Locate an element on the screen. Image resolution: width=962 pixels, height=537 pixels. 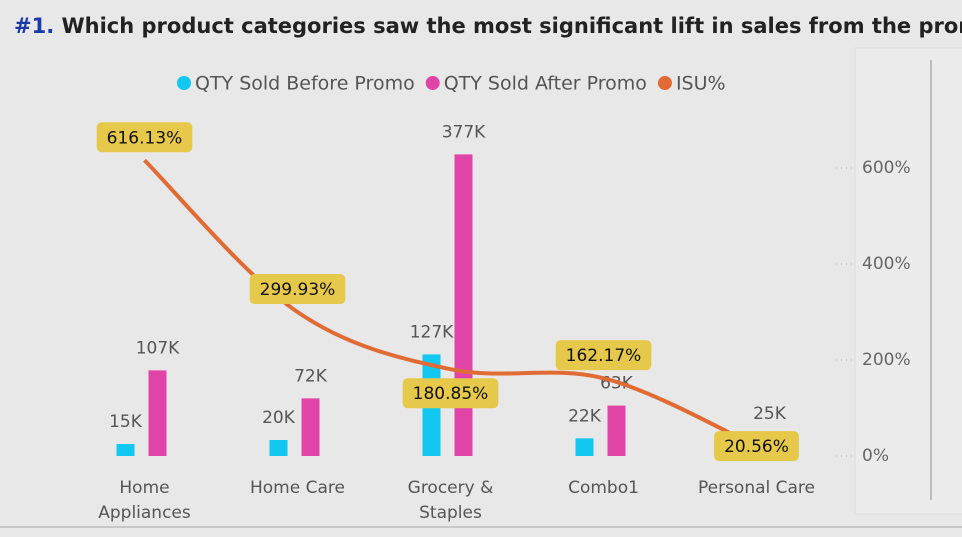
y2-tick-label: 0% is located at coordinates (875, 456).